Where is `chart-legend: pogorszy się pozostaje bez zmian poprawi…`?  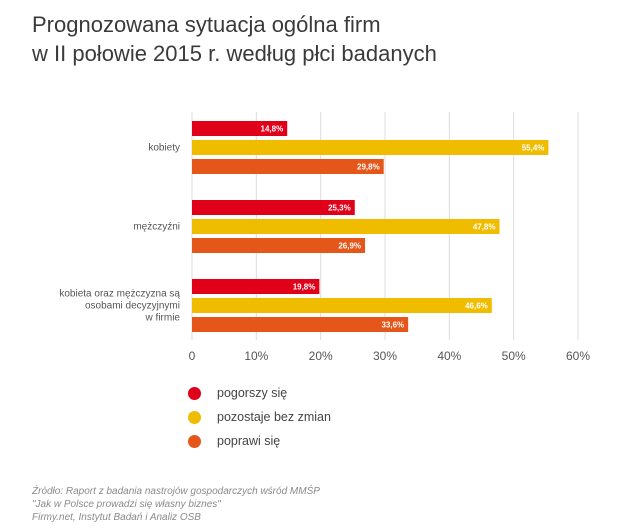
chart-legend: pogorszy się pozostaje bez zmian poprawi… is located at coordinates (259, 417).